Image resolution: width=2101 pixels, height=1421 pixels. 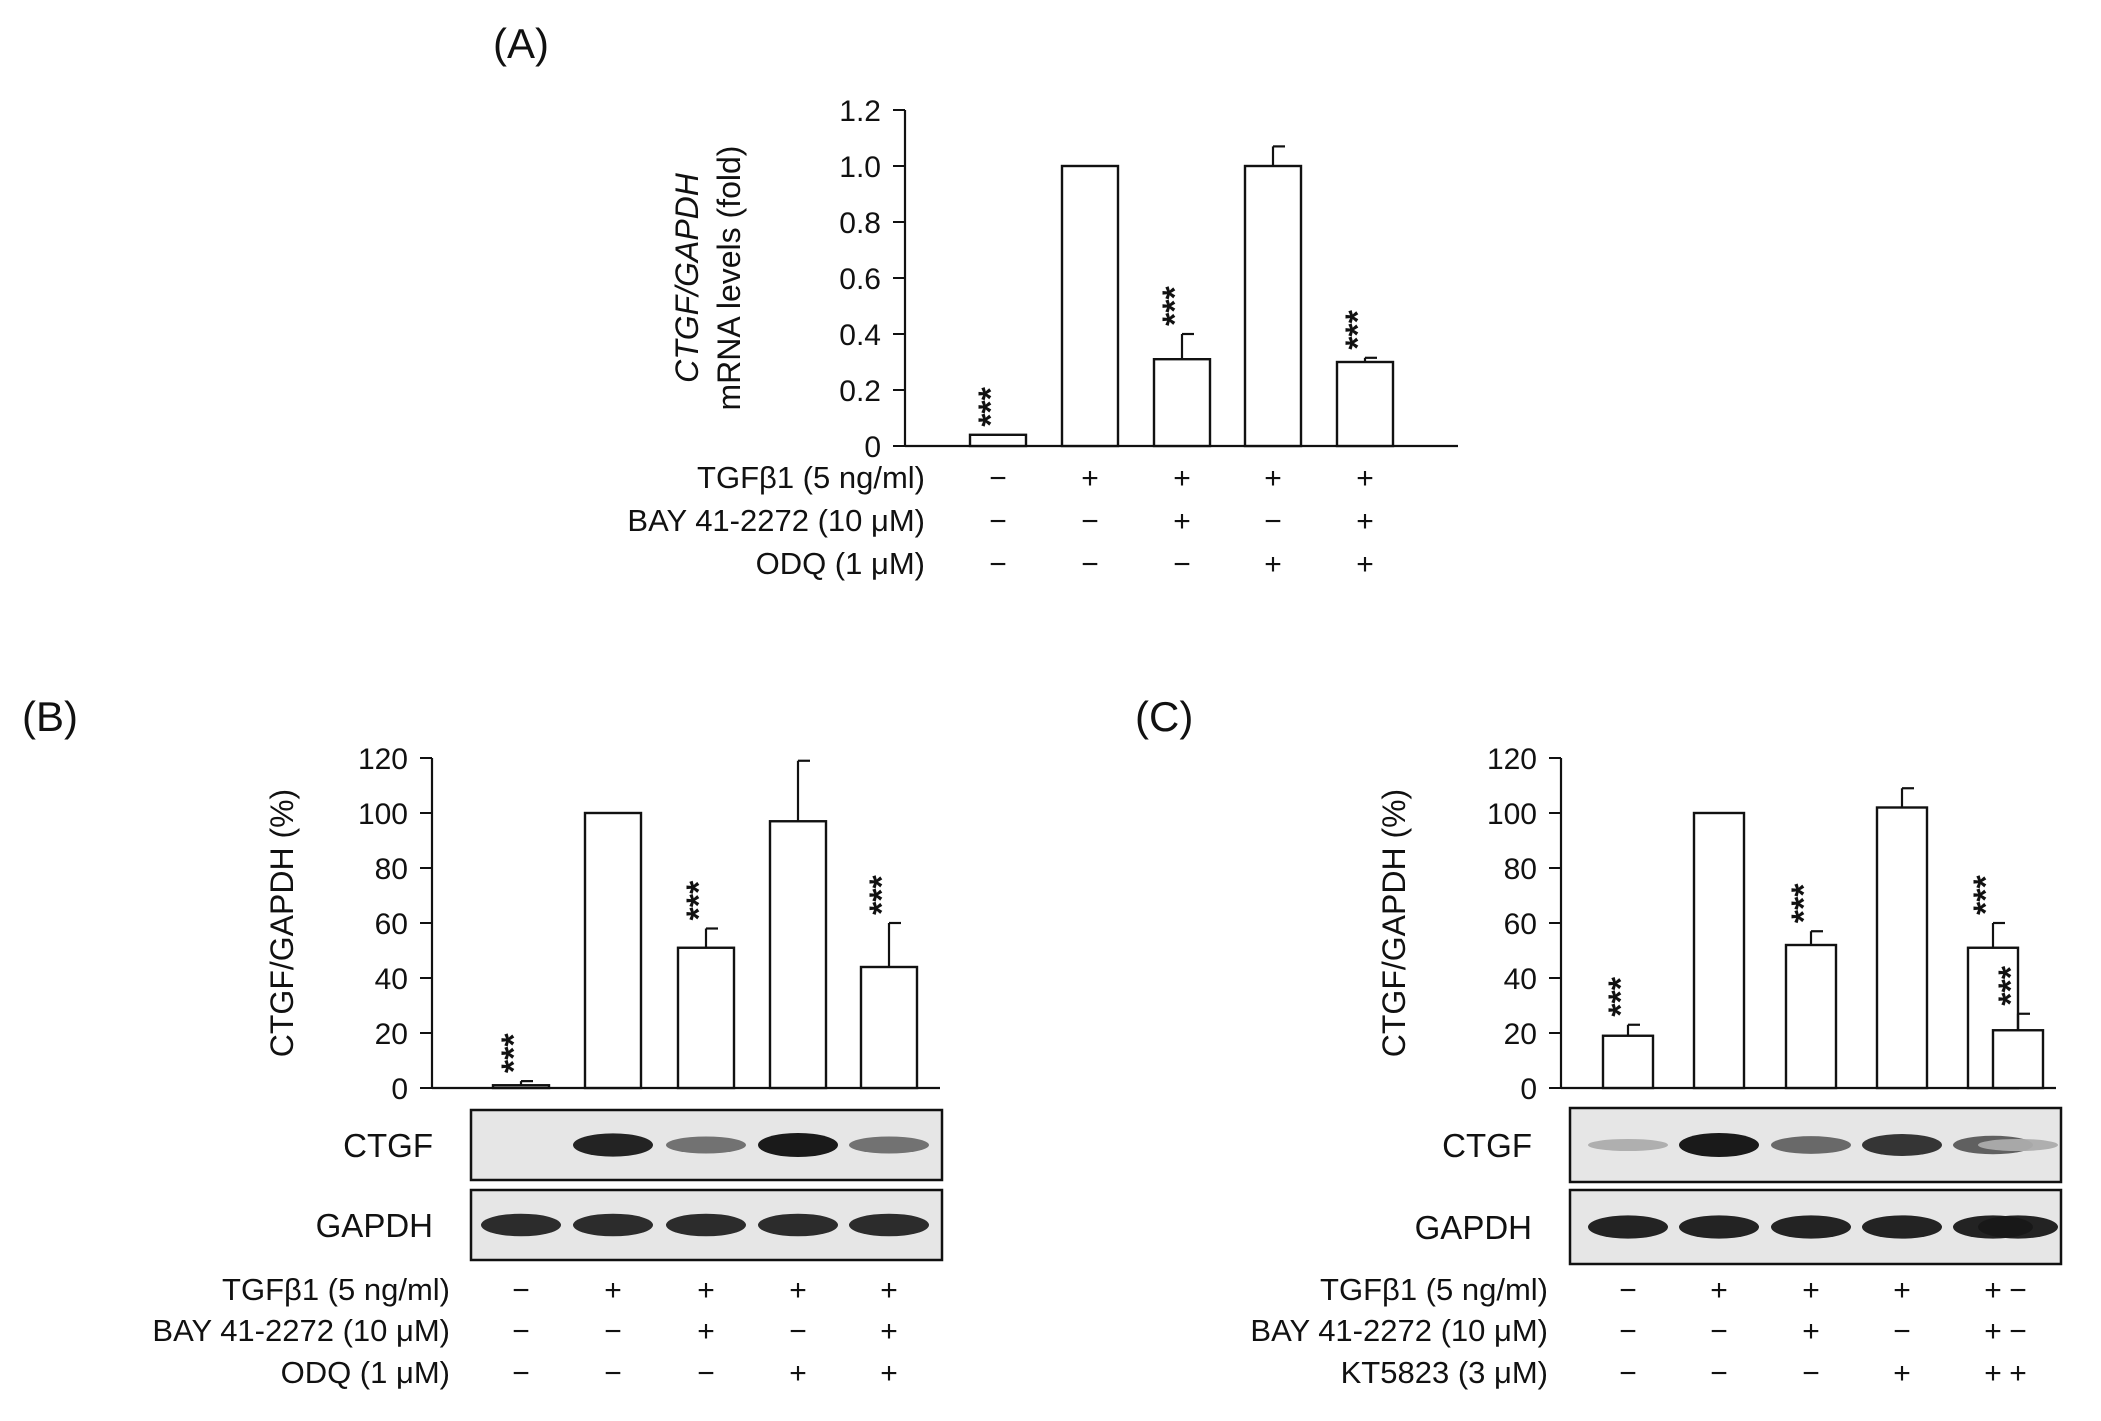 What do you see at coordinates (860, 111) in the screenshot?
I see `y-tick-label: 1.2` at bounding box center [860, 111].